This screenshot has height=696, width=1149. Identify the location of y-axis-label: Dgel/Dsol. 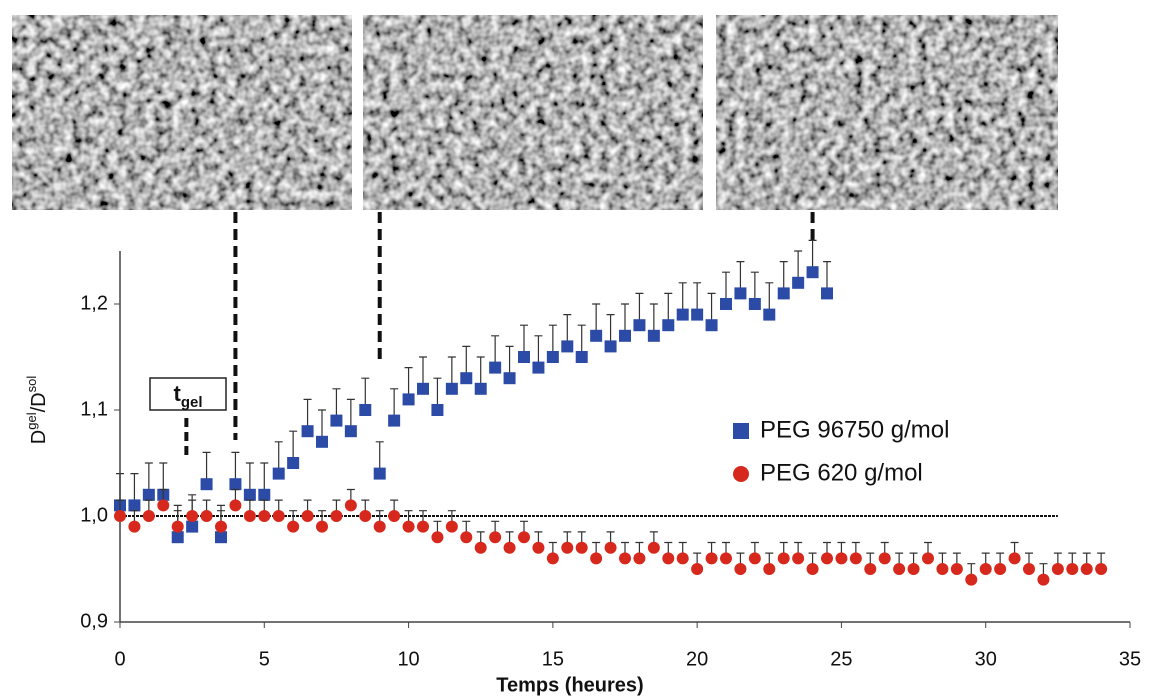
(37, 410).